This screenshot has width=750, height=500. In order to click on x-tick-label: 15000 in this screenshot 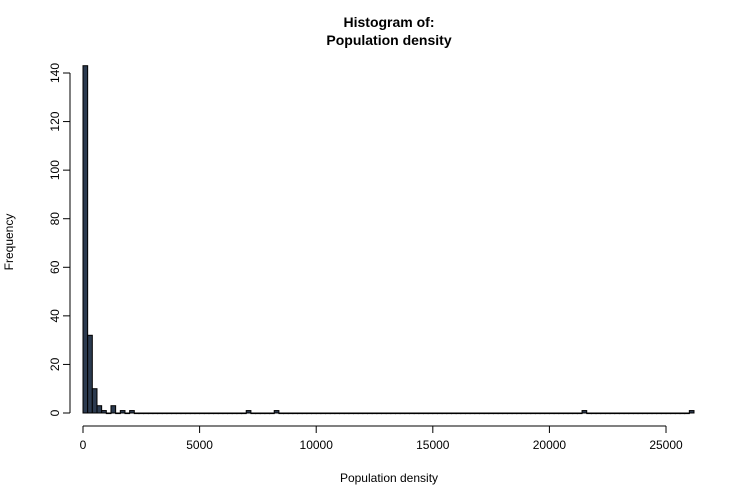, I will do `click(433, 445)`.